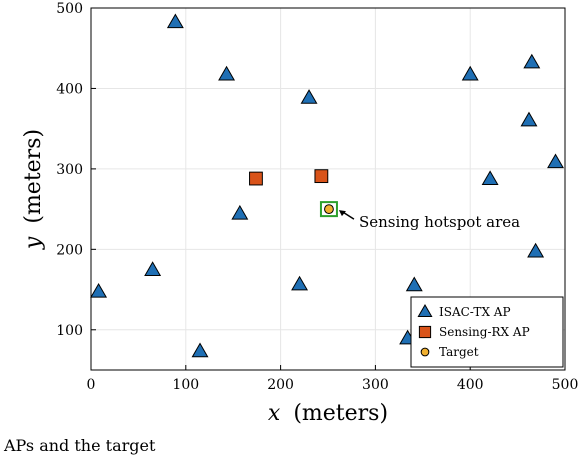 The height and width of the screenshot is (455, 582). What do you see at coordinates (185, 385) in the screenshot?
I see `x-tick-label: 100` at bounding box center [185, 385].